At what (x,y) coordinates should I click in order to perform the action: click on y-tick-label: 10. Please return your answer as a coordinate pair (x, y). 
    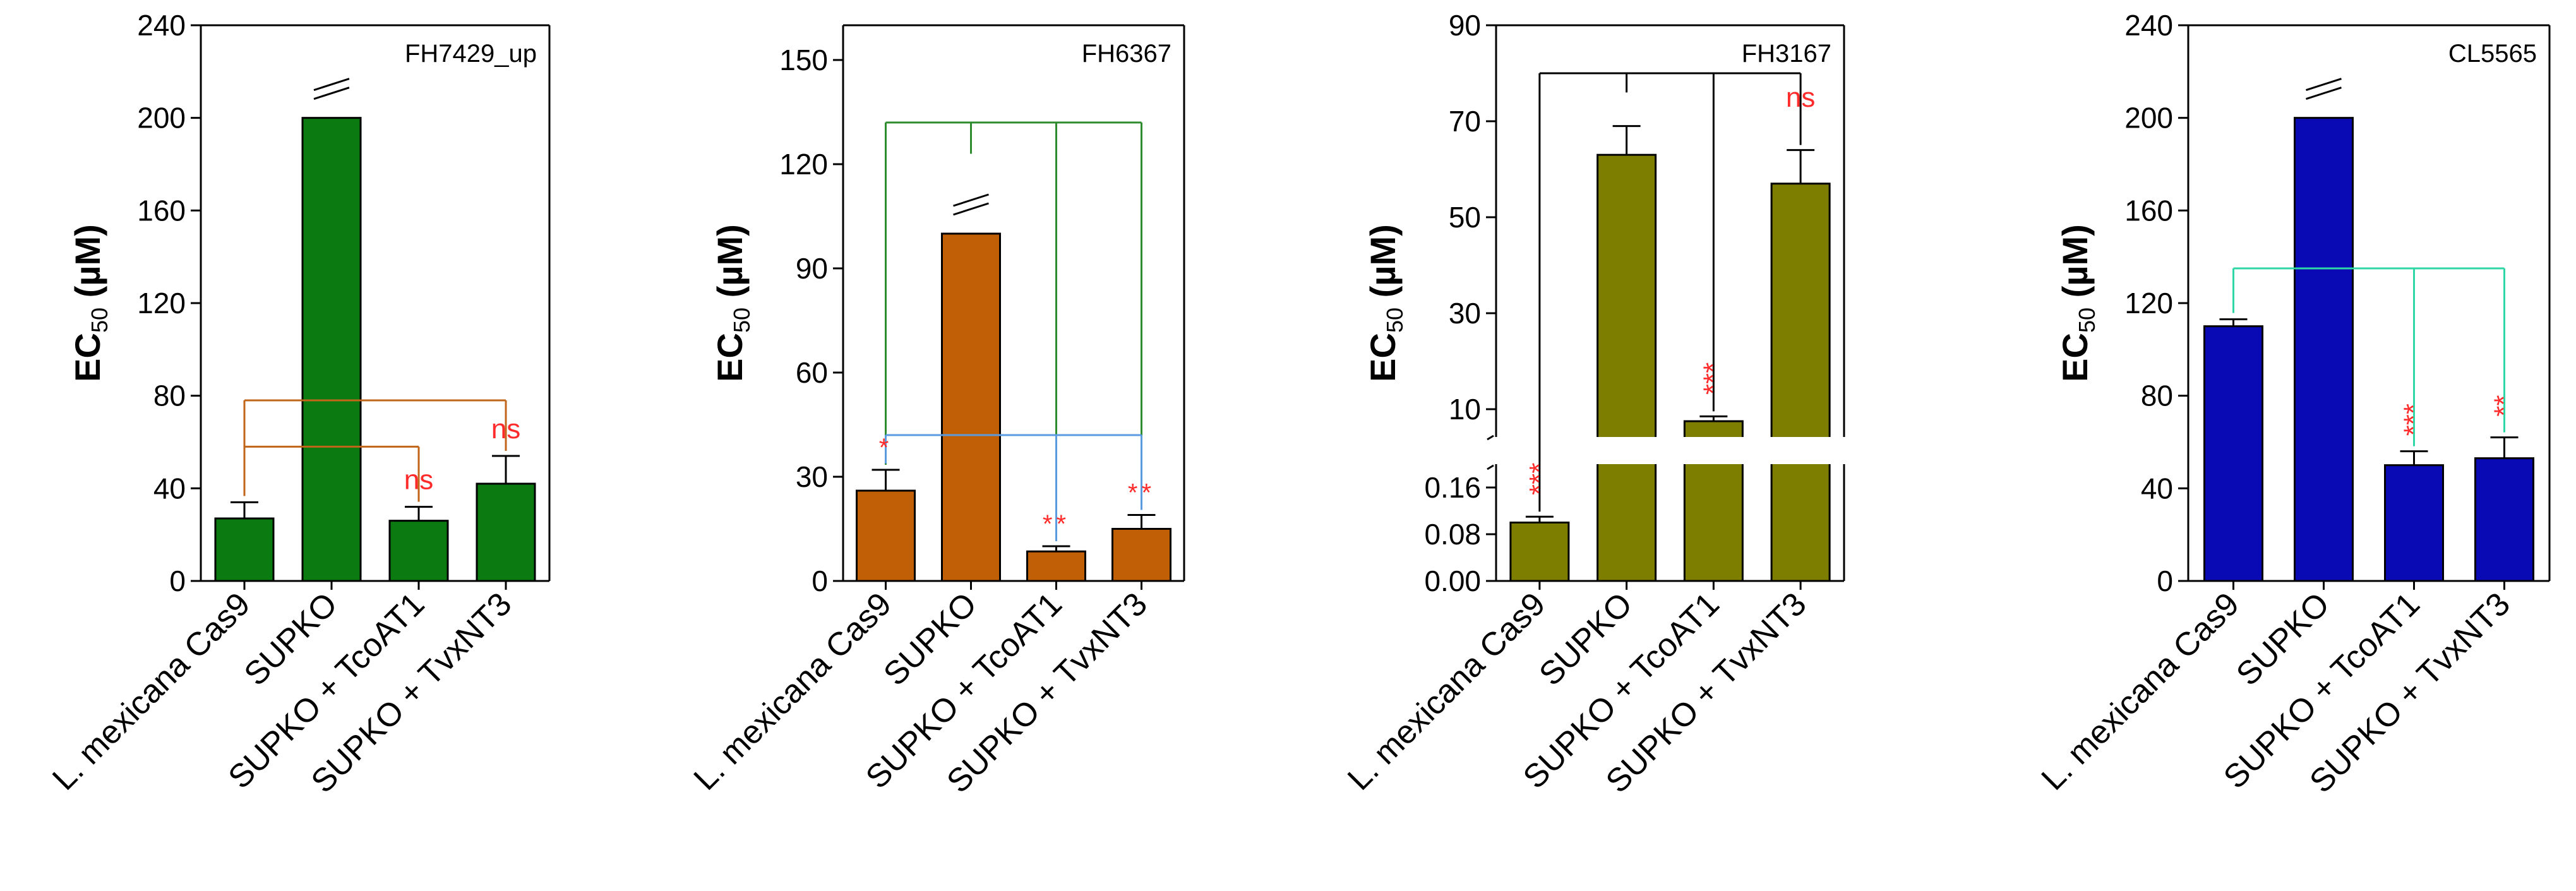
    Looking at the image, I should click on (1465, 409).